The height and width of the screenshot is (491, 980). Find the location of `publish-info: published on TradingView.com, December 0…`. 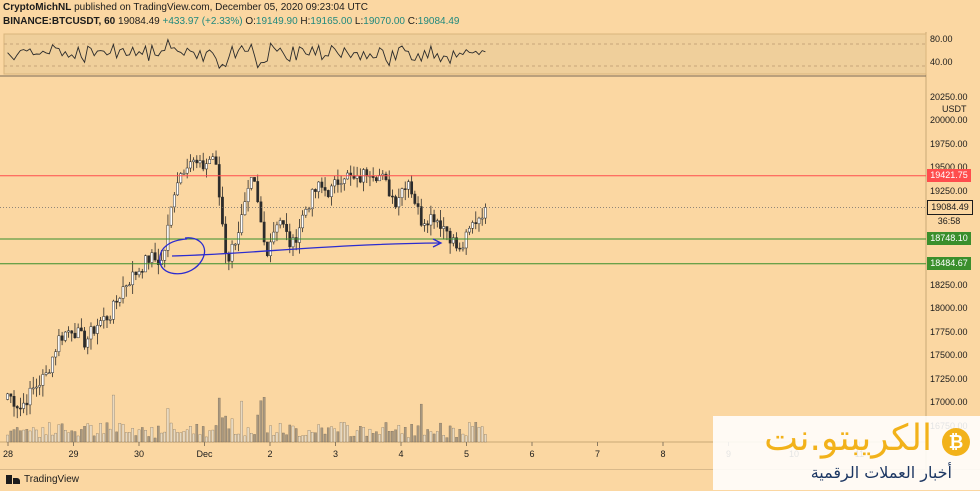

publish-info: published on TradingView.com, December 0… is located at coordinates (221, 7).